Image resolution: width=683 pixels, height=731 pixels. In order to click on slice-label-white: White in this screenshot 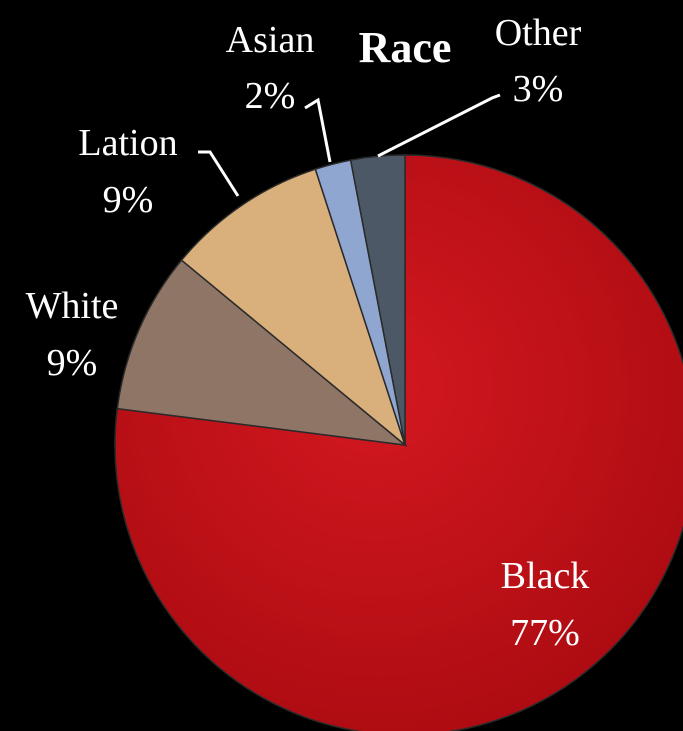, I will do `click(72, 306)`.